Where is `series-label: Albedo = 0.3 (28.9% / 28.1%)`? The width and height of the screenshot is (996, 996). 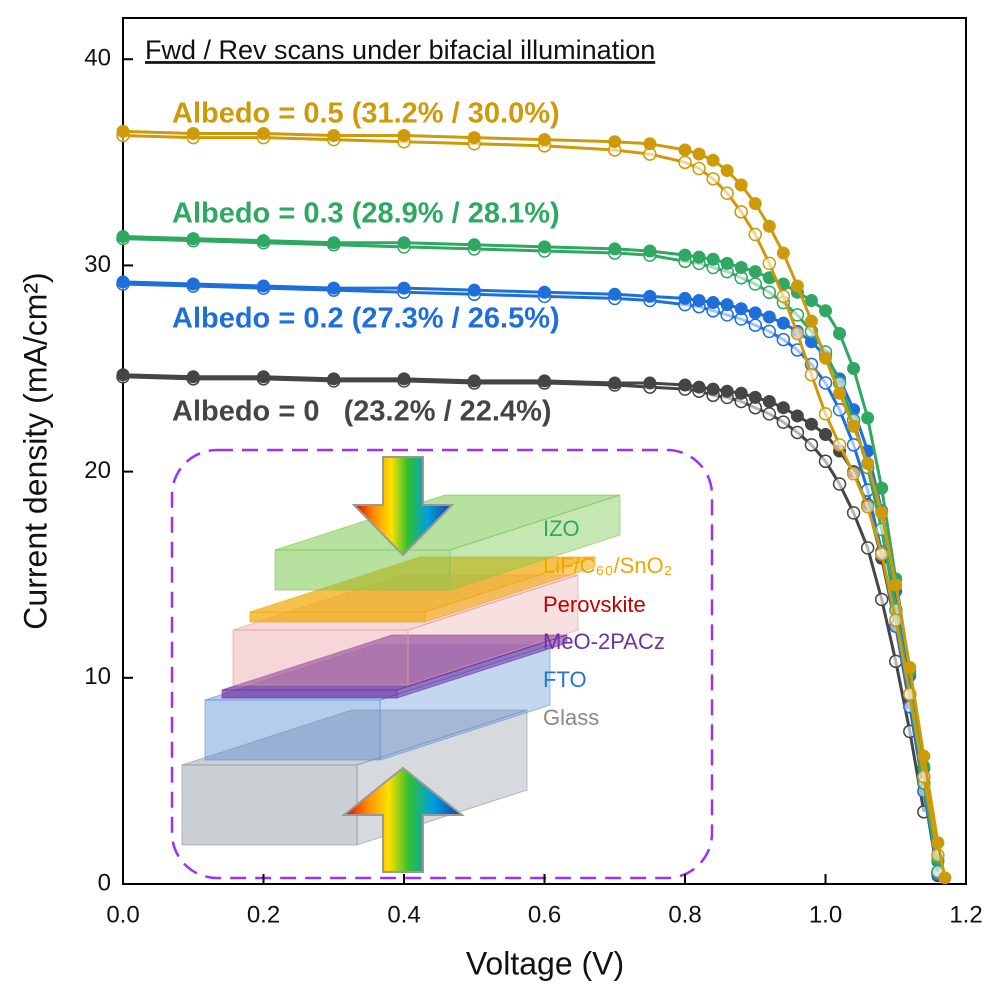
series-label: Albedo = 0.3 (28.9% / 28.1%) is located at coordinates (366, 214).